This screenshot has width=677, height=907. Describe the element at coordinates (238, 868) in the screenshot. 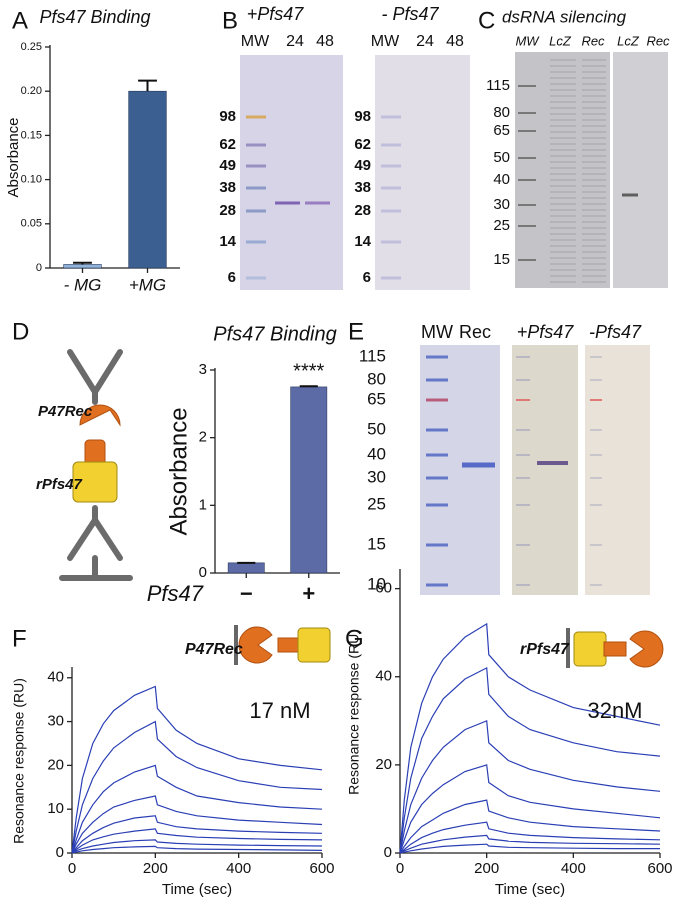

I see `x-tick-label: 400` at that location.